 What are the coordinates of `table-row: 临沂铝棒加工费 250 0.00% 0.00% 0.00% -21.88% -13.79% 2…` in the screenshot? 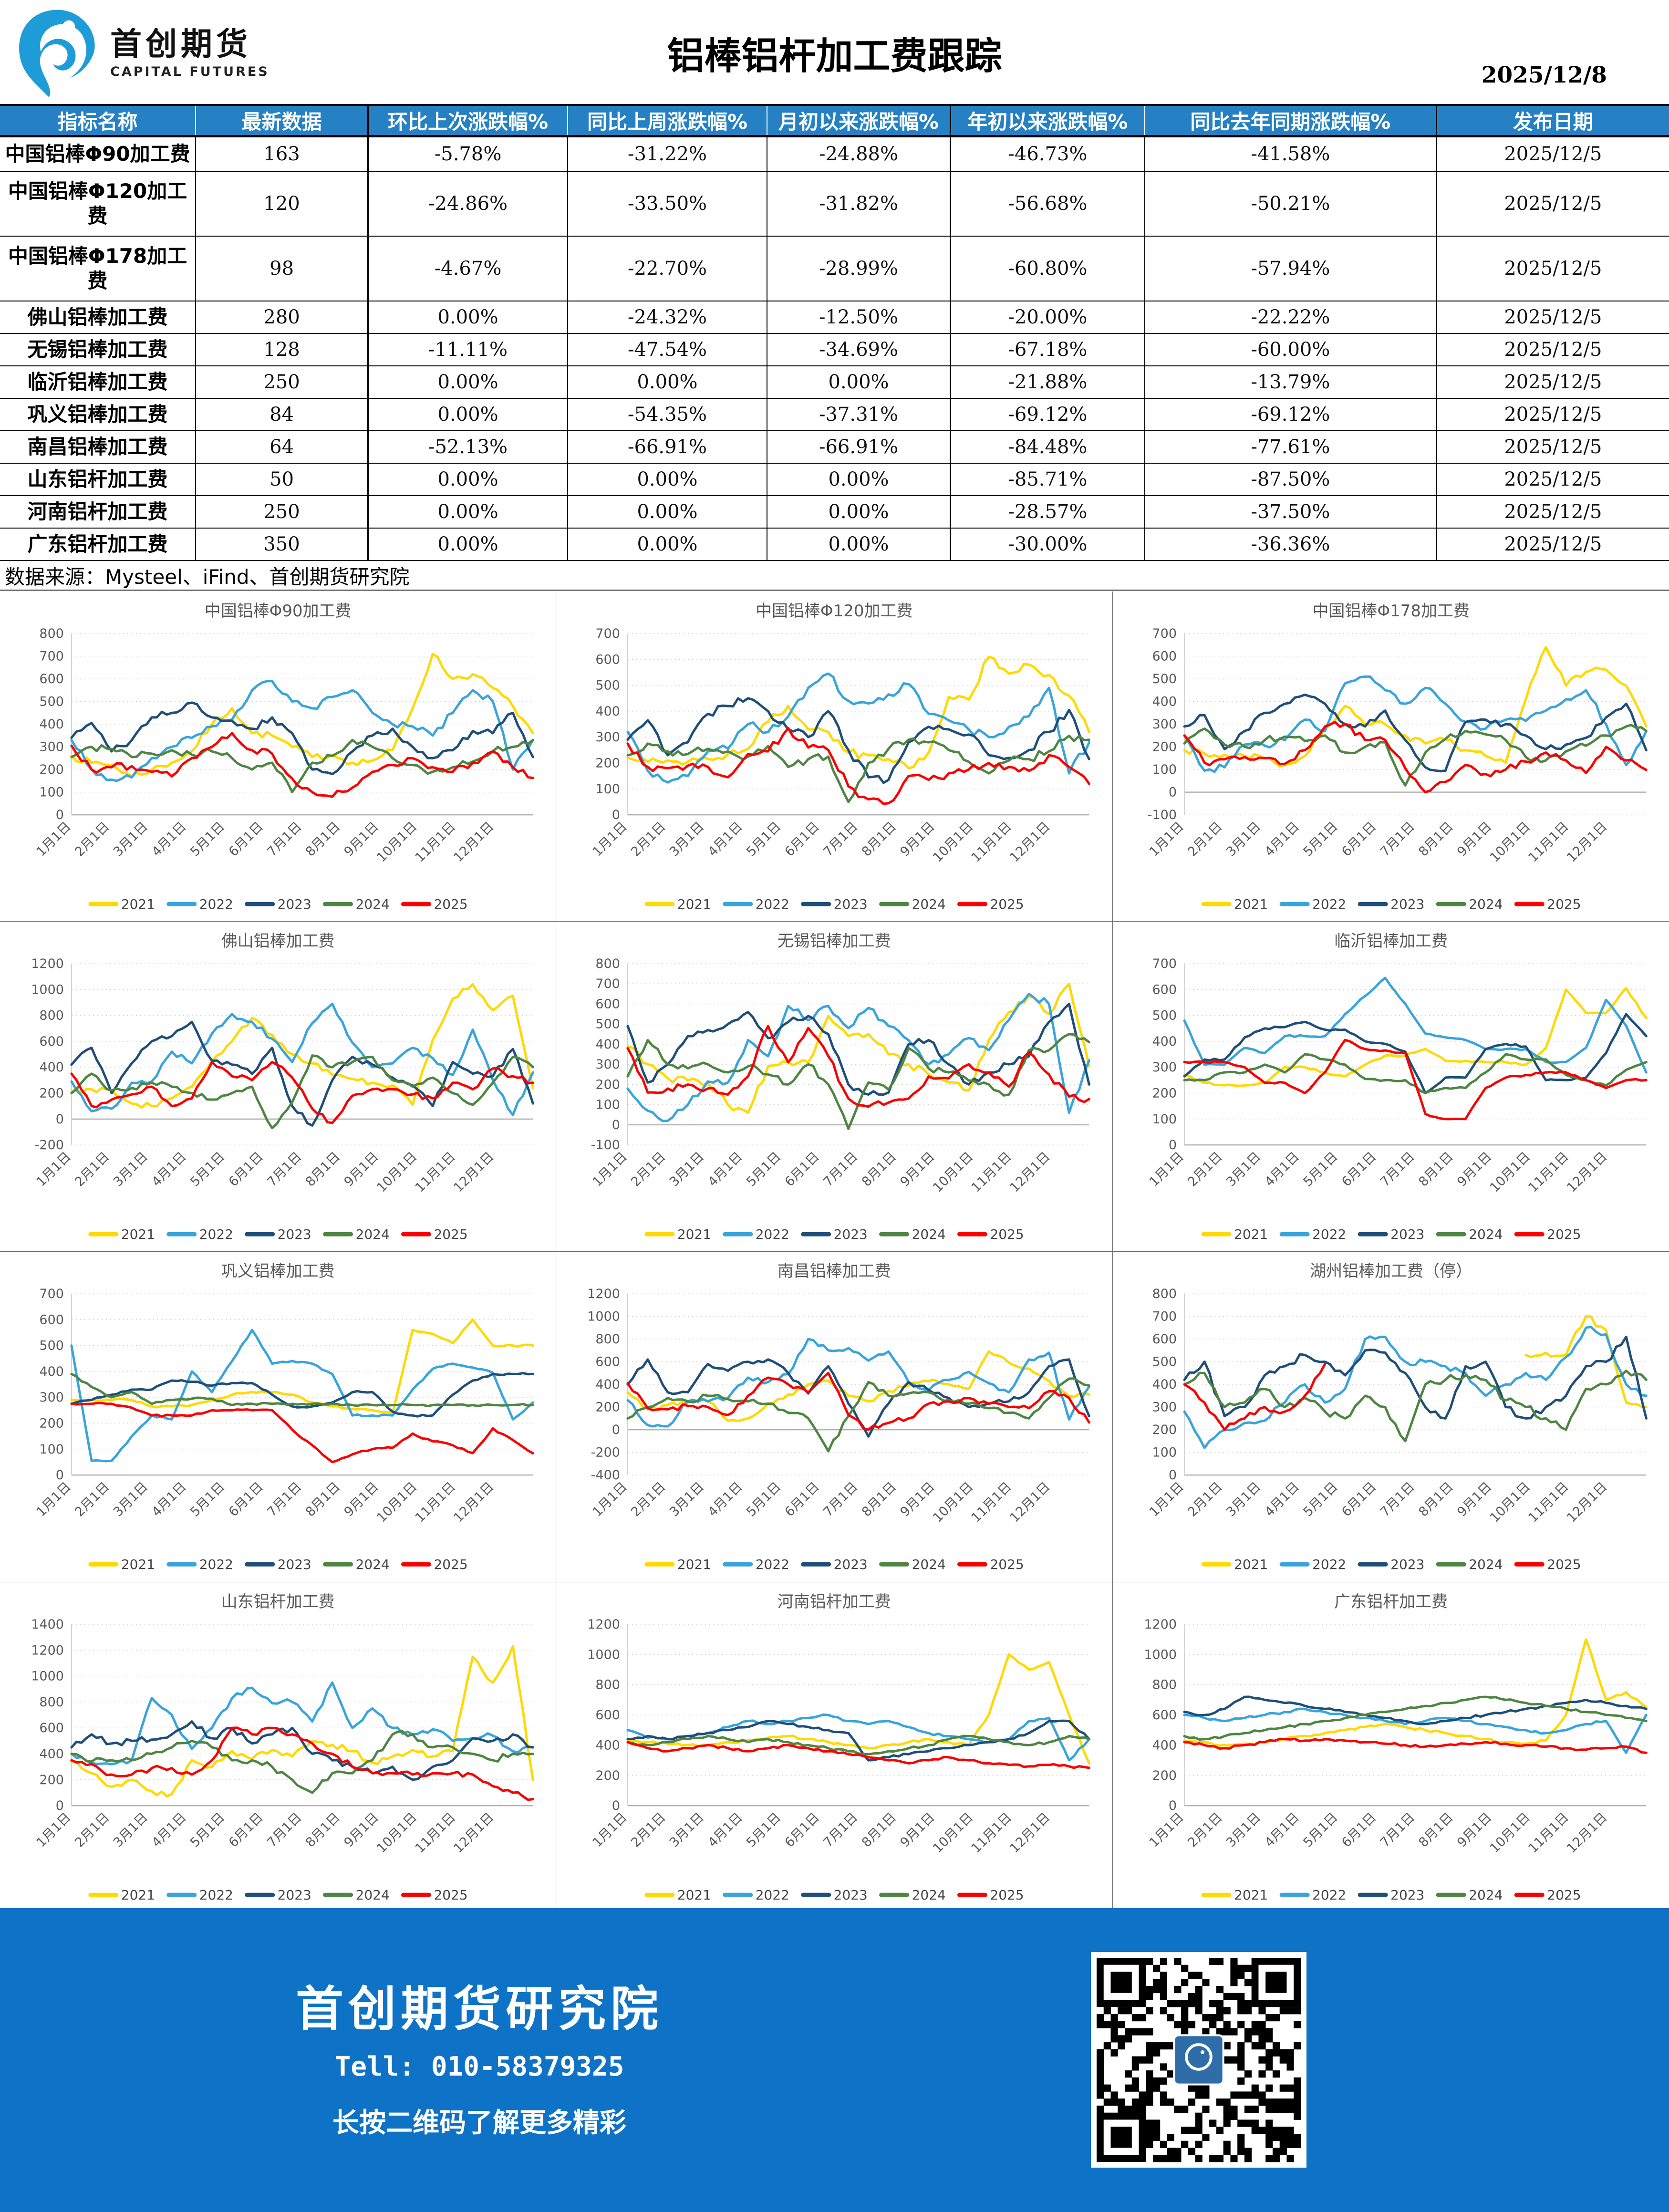 It's located at (835, 381).